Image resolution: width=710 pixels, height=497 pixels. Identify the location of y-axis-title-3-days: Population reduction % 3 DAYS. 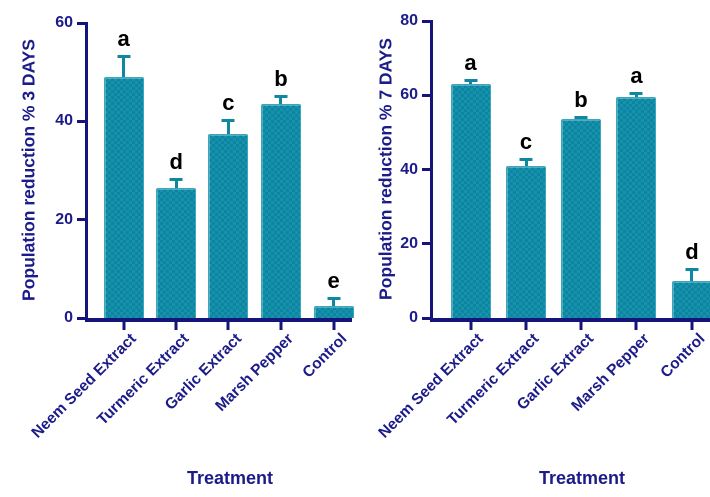
(28, 170).